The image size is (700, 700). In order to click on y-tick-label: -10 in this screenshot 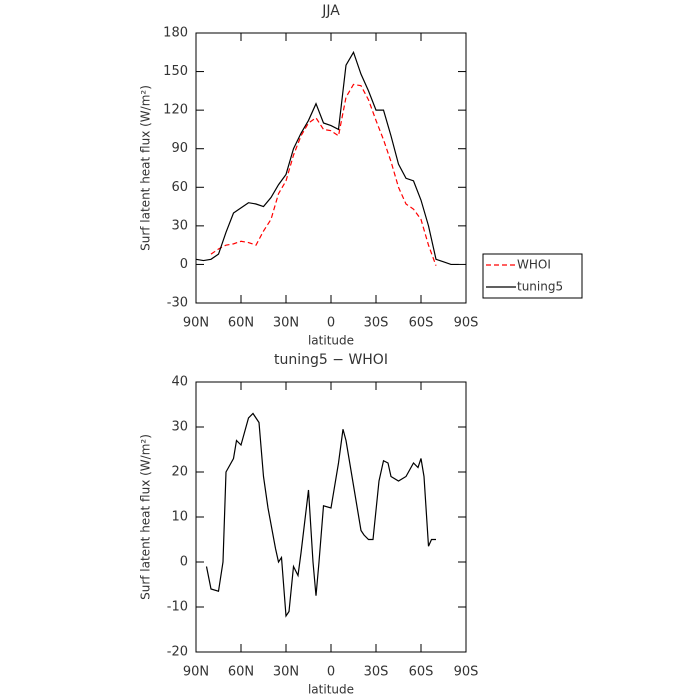, I will do `click(177, 607)`.